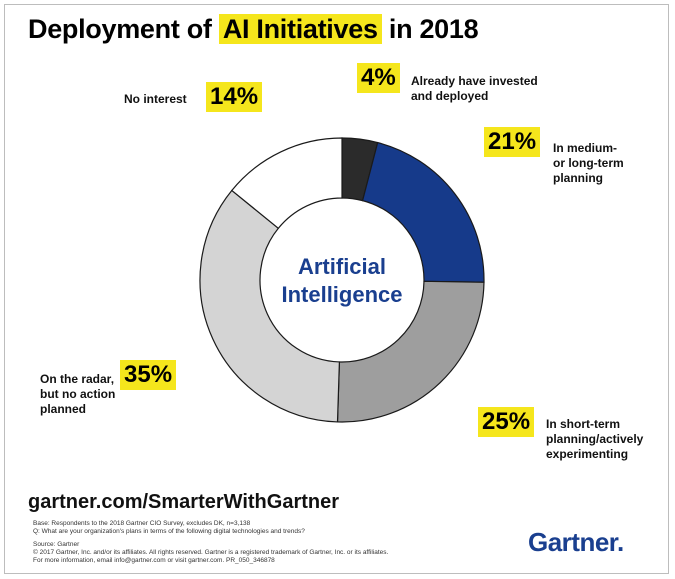  Describe the element at coordinates (583, 424) in the screenshot. I see `slice-25-label-line1: In short-term` at that location.